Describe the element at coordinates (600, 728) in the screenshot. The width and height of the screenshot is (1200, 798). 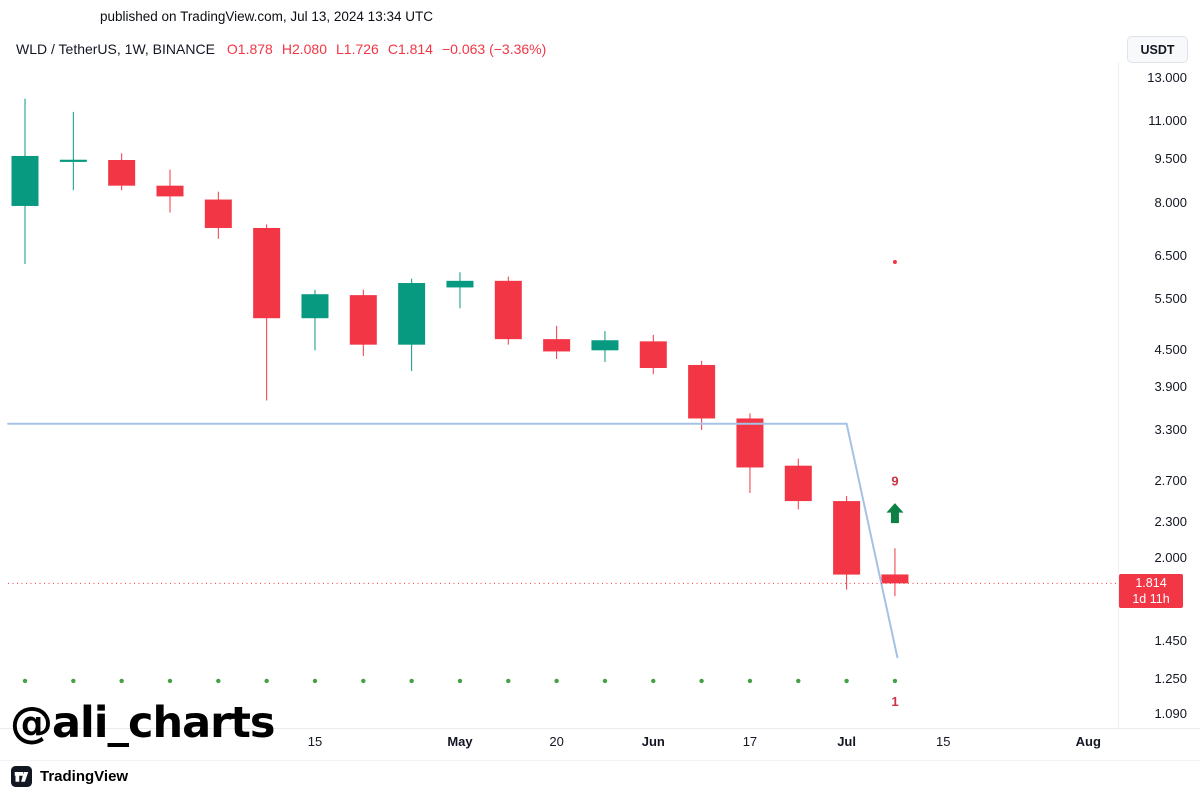
I see `time-axis-separator` at that location.